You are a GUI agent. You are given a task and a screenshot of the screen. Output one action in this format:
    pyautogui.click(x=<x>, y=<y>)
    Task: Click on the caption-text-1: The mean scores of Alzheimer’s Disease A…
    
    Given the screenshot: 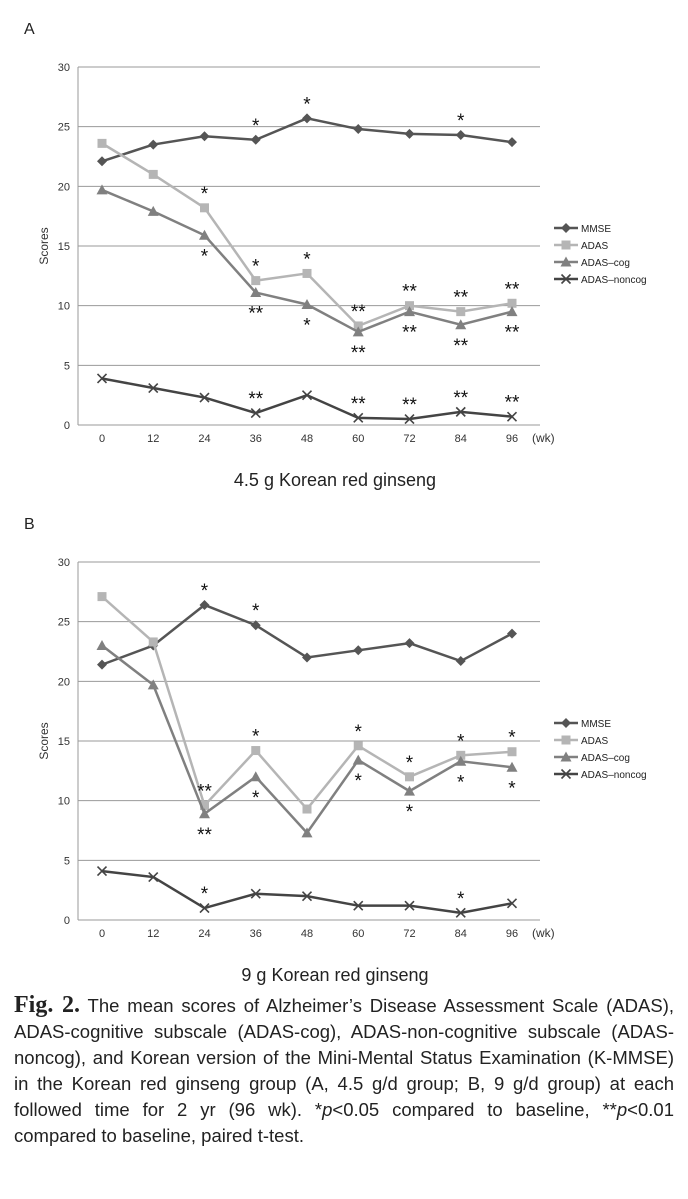 What is the action you would take?
    pyautogui.click(x=344, y=1057)
    